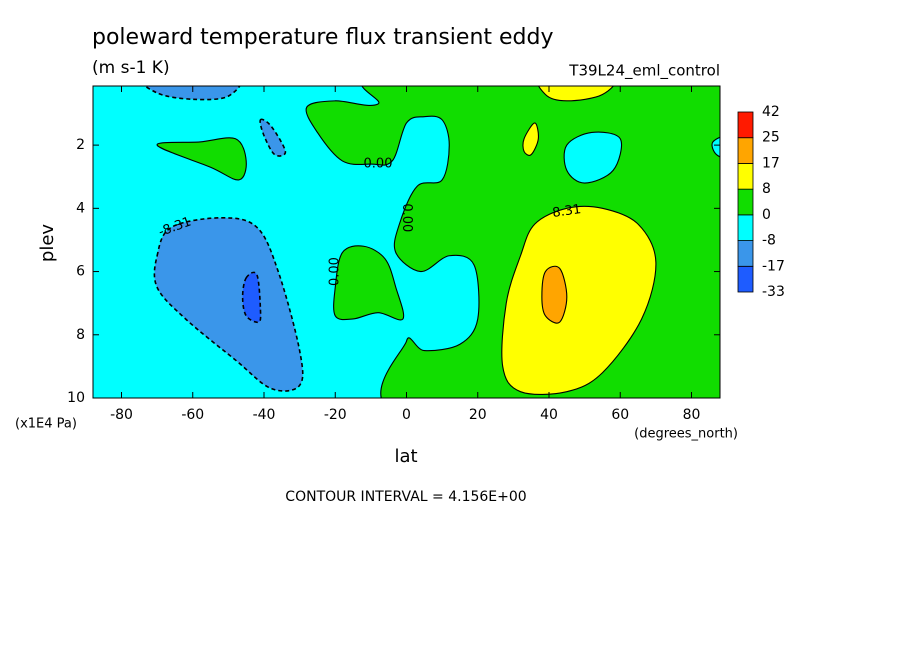  I want to click on contour-interval: CONTOUR INTERVAL = 4.156E+00, so click(405, 497).